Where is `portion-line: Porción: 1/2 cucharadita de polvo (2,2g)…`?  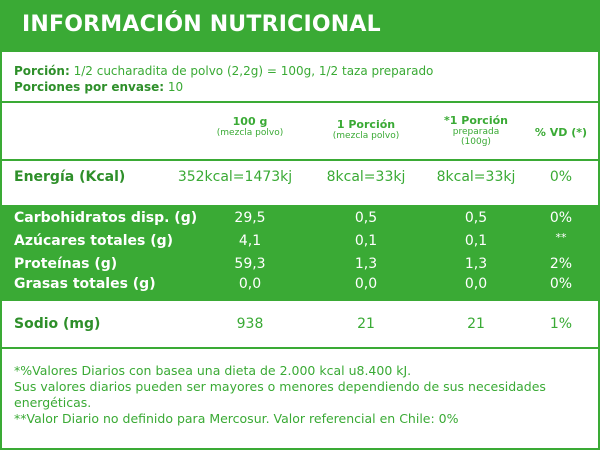 portion-line: Porción: 1/2 cucharadita de polvo (2,2g)… is located at coordinates (223, 71).